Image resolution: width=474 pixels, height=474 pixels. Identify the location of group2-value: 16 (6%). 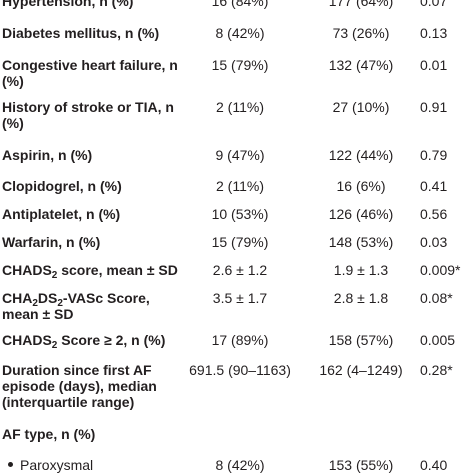
(361, 186).